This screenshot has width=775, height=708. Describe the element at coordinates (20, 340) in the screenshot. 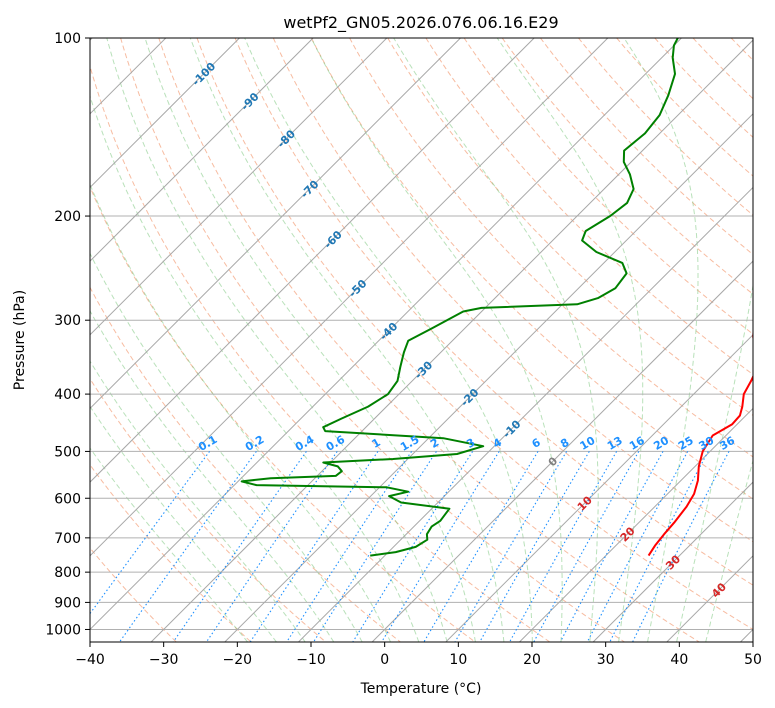

I see `y-axis-title: Pressure (hPa)` at that location.